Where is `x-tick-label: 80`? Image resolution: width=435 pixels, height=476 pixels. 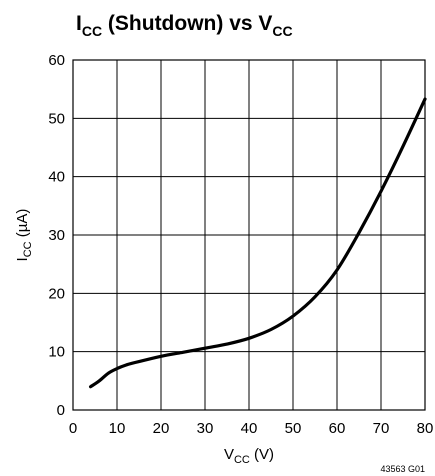 x-tick-label: 80 is located at coordinates (425, 428).